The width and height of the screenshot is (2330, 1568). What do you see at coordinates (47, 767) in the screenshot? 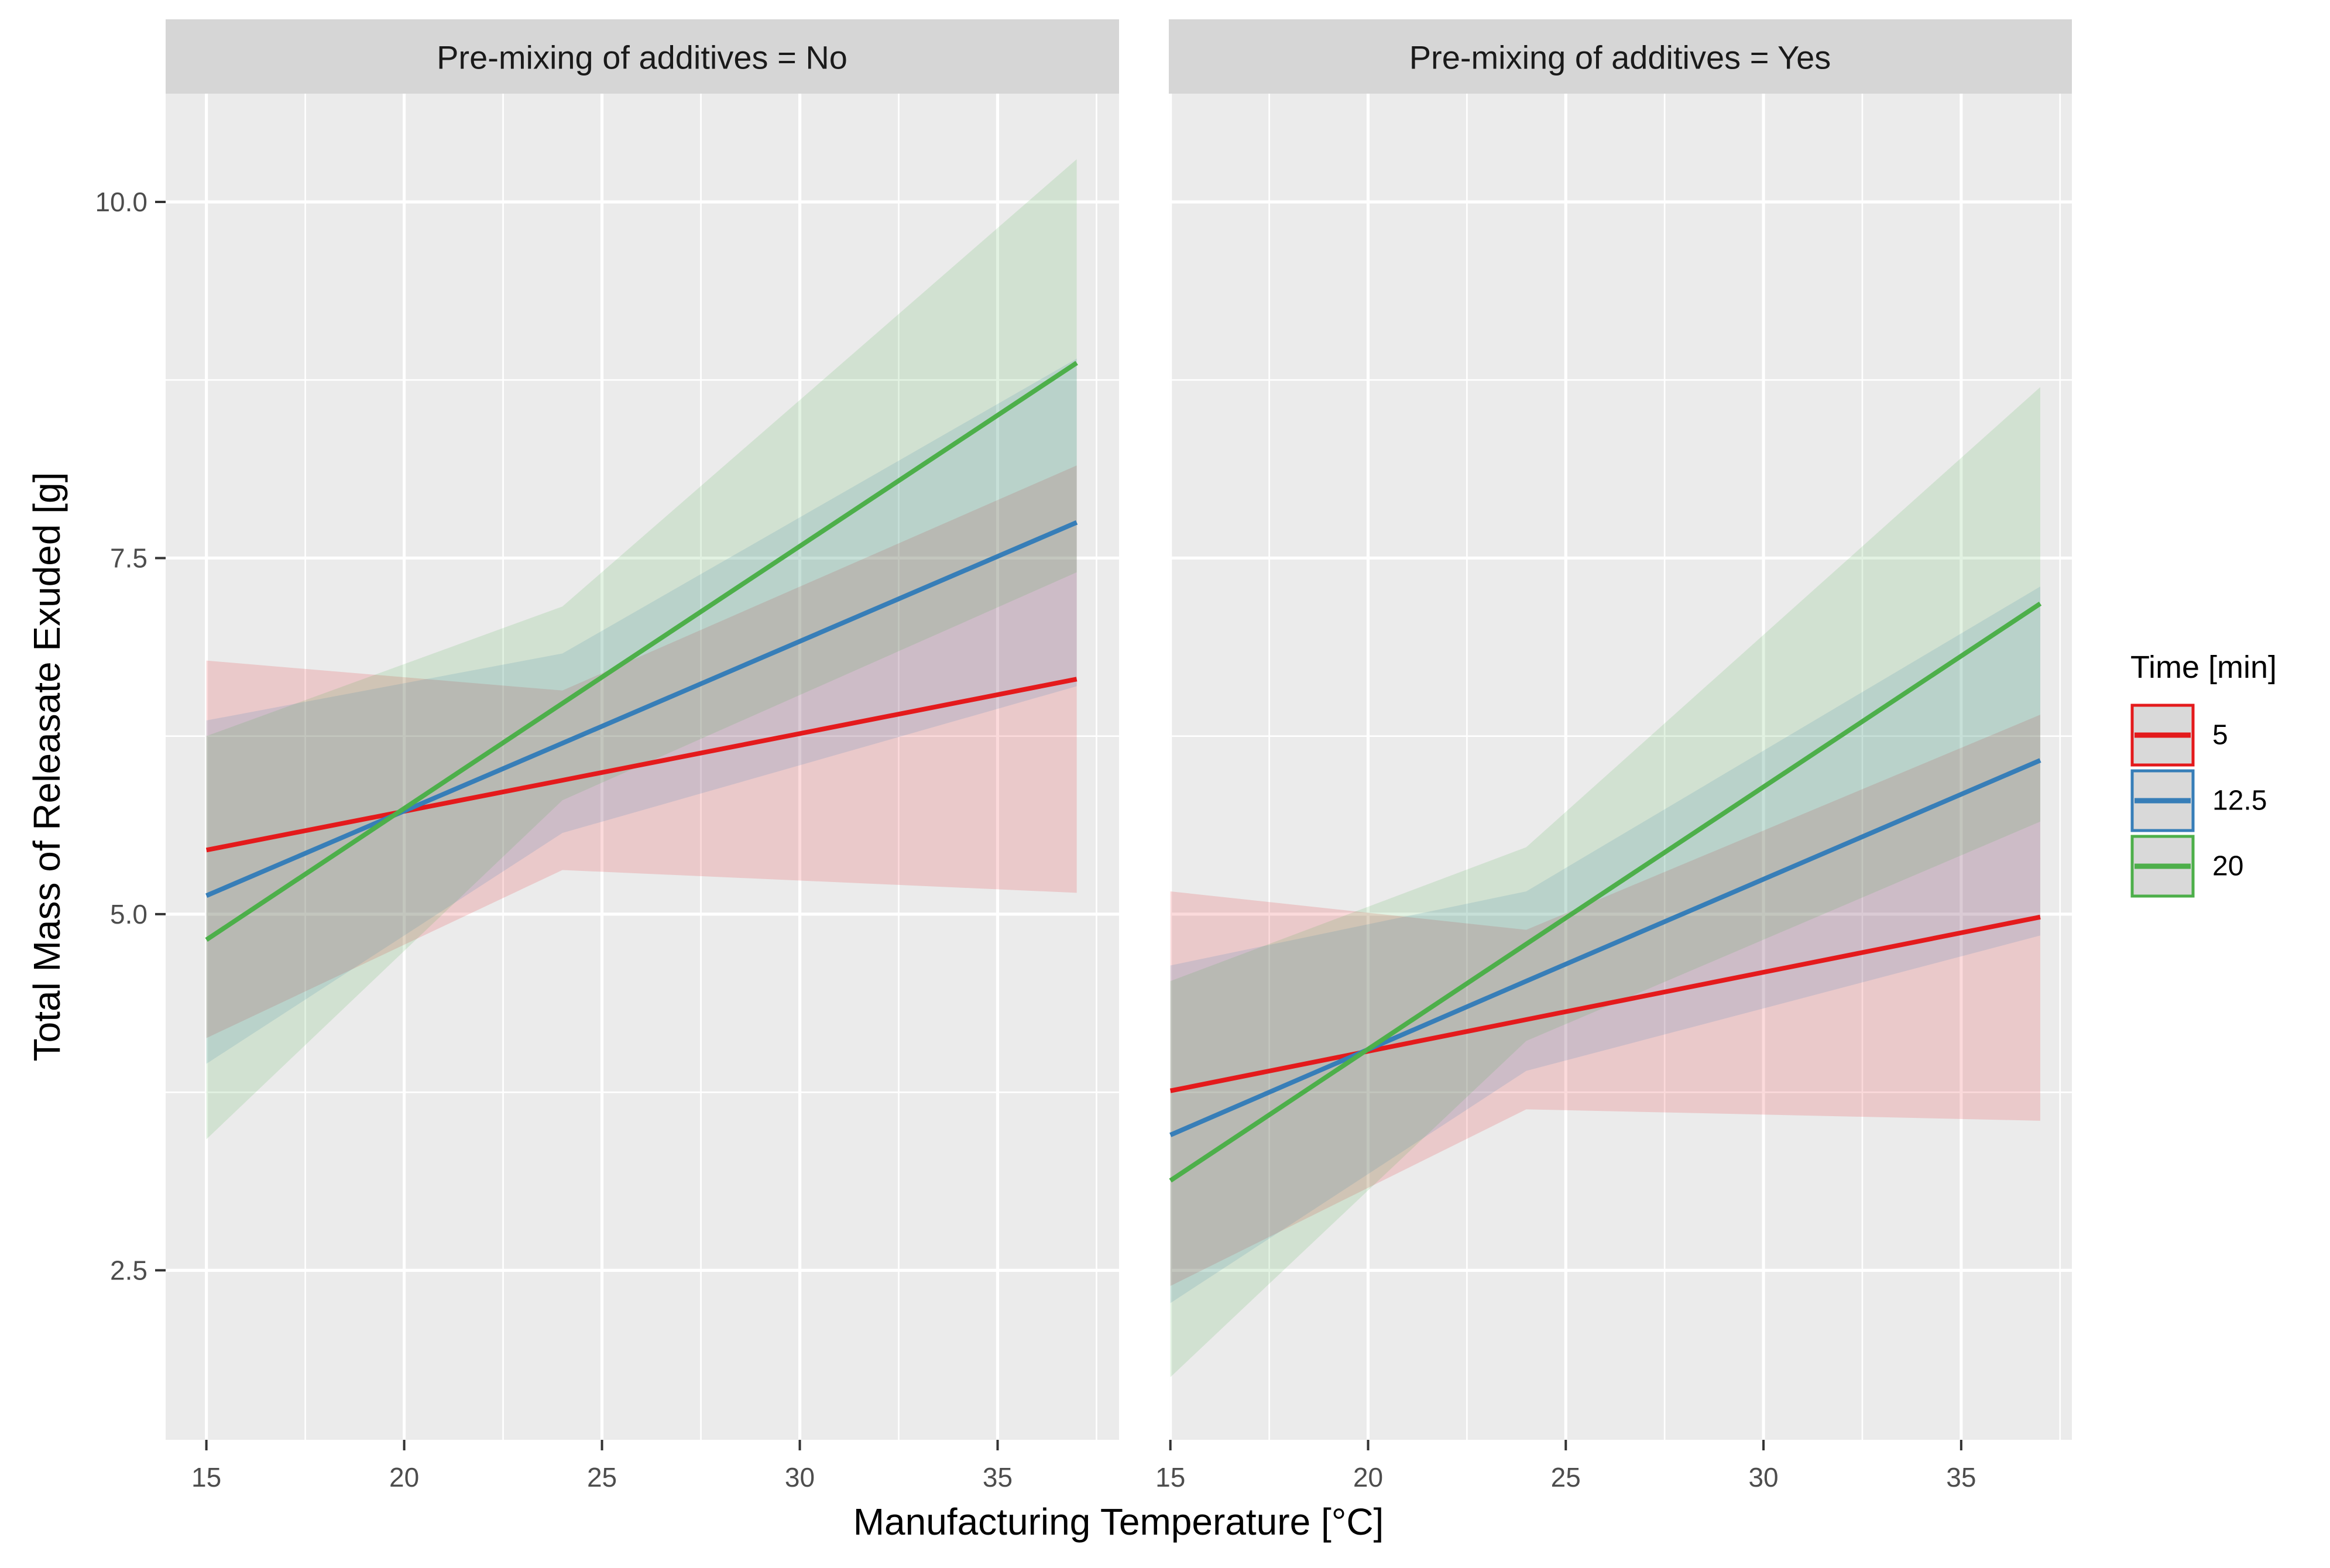
I see `y-axis-title: Total Mass of Releasate Exuded [g]` at bounding box center [47, 767].